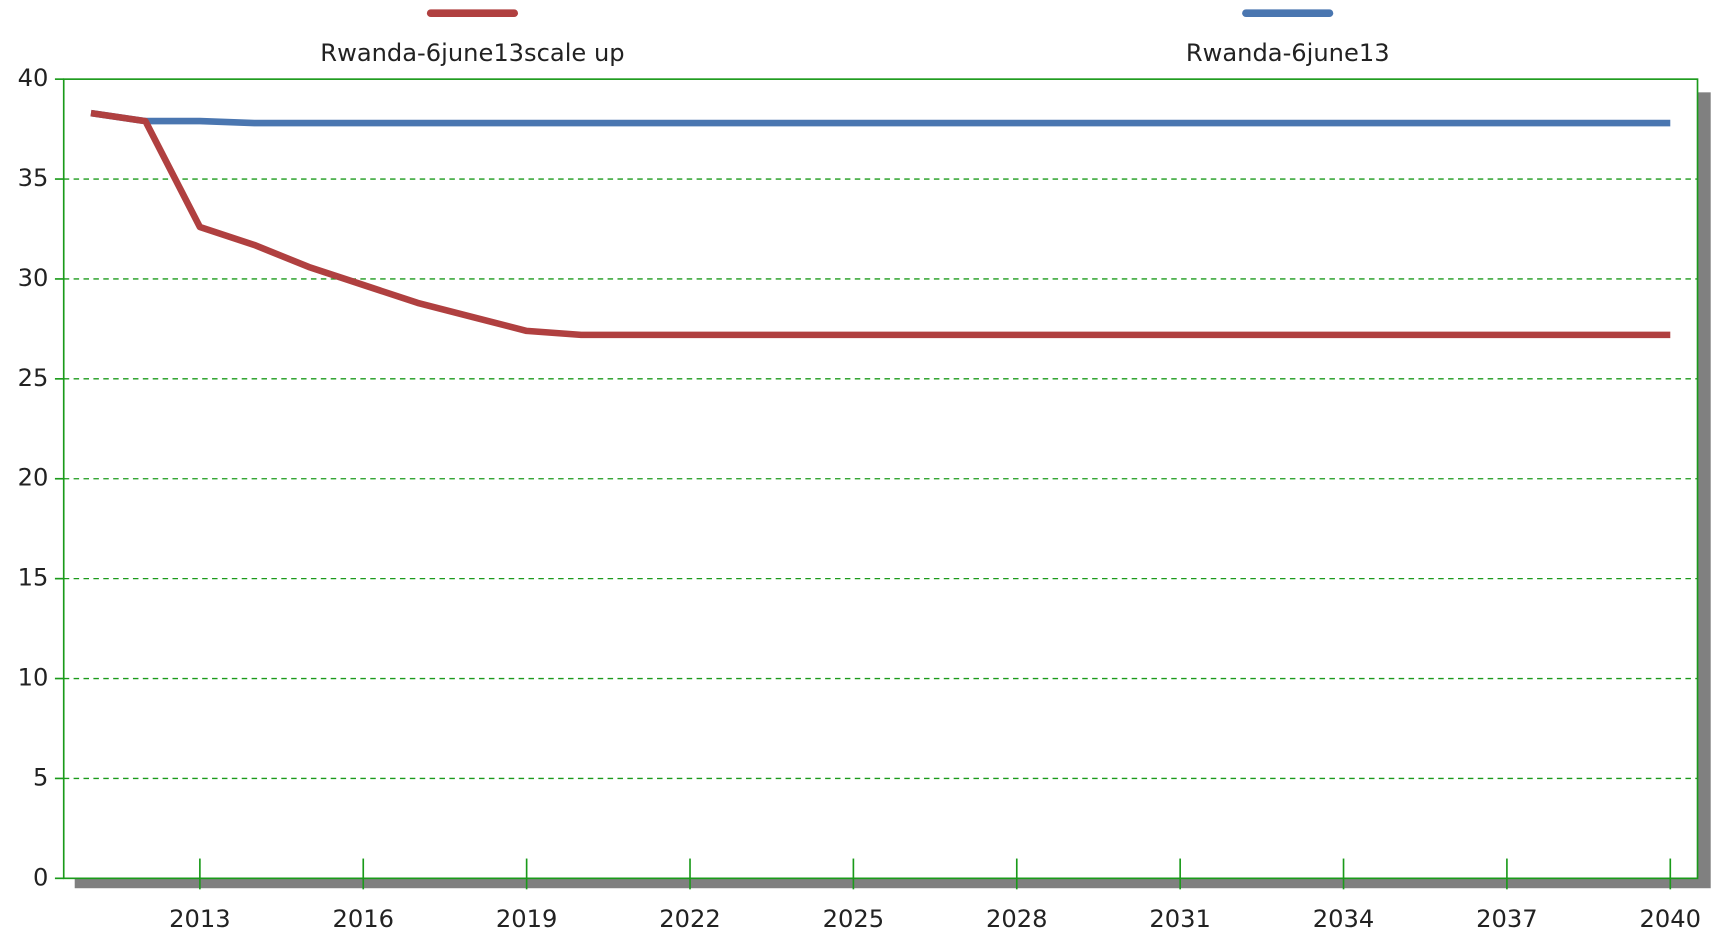 The image size is (1714, 930). What do you see at coordinates (199, 917) in the screenshot?
I see `x-tick-label: 2013` at bounding box center [199, 917].